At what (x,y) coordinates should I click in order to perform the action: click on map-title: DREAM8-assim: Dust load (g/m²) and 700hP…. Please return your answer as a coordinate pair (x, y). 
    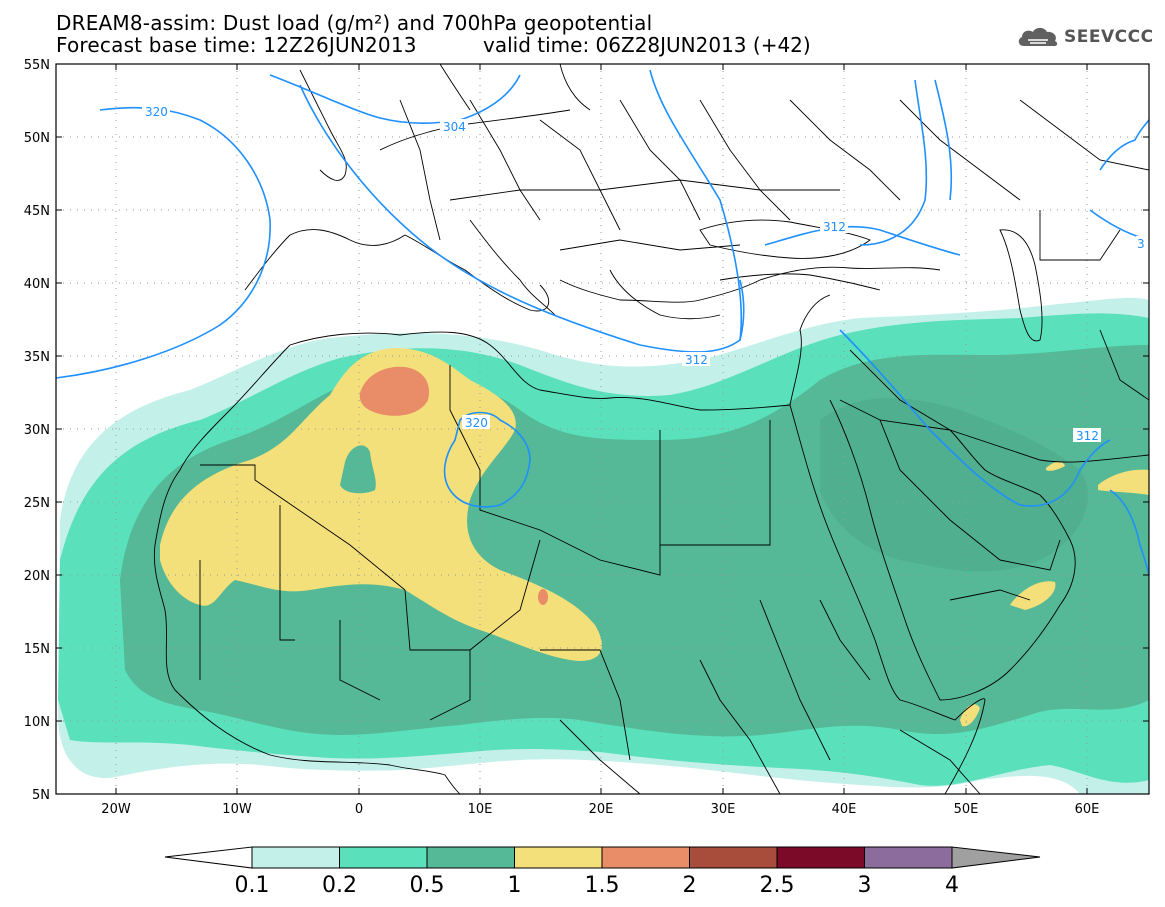
    Looking at the image, I should click on (354, 23).